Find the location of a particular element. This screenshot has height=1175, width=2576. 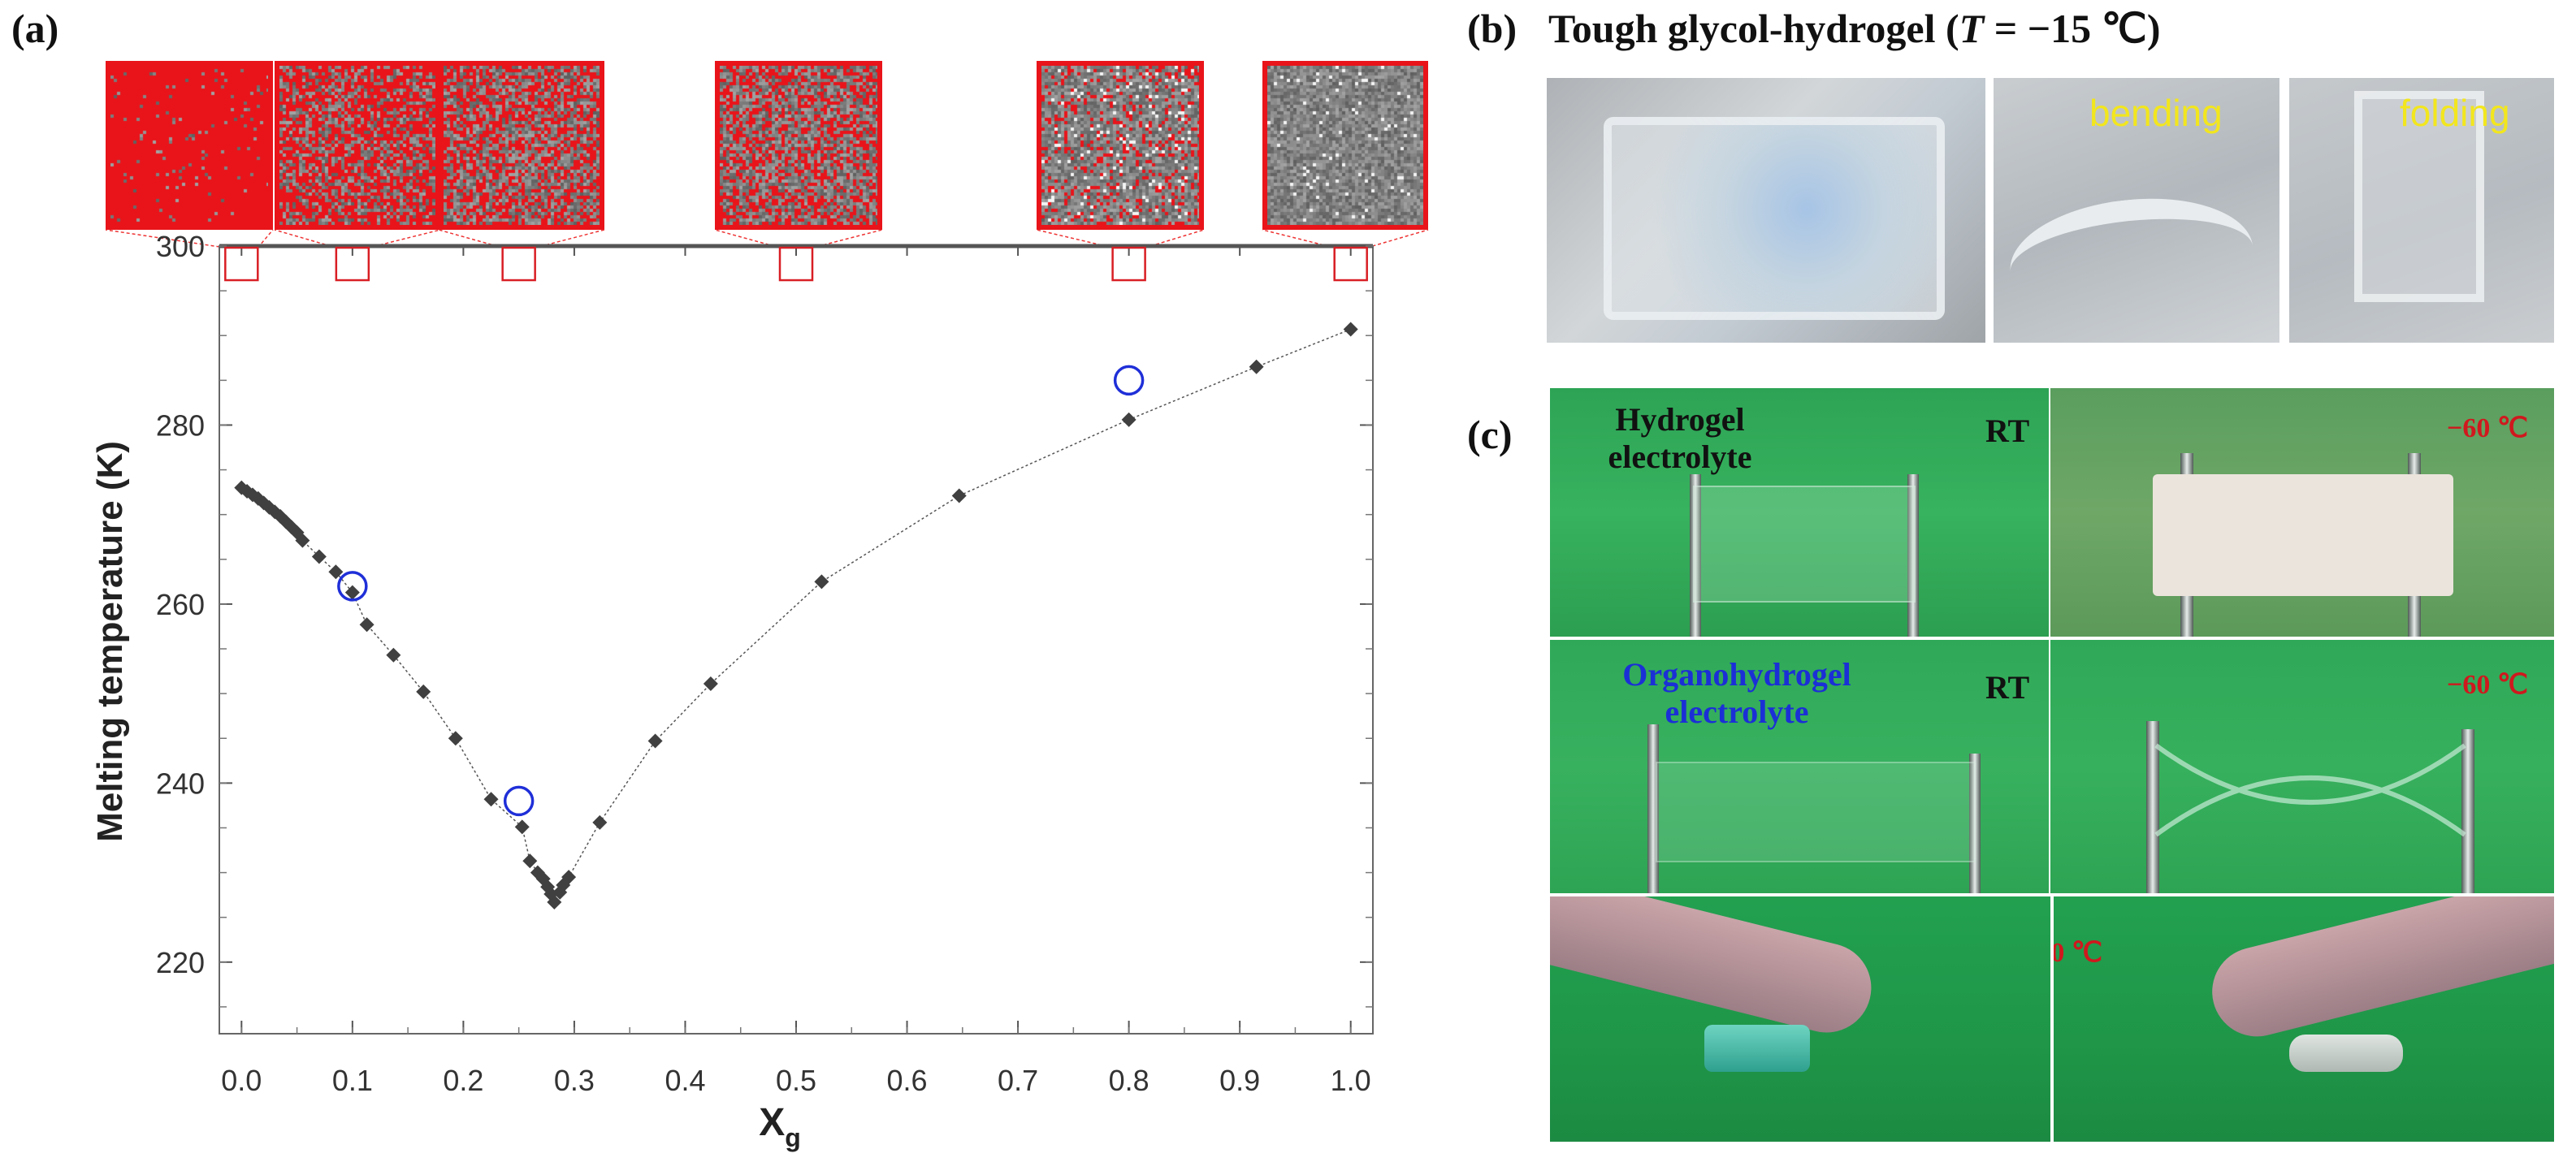

x-tick-label: 0.6 is located at coordinates (908, 1080).